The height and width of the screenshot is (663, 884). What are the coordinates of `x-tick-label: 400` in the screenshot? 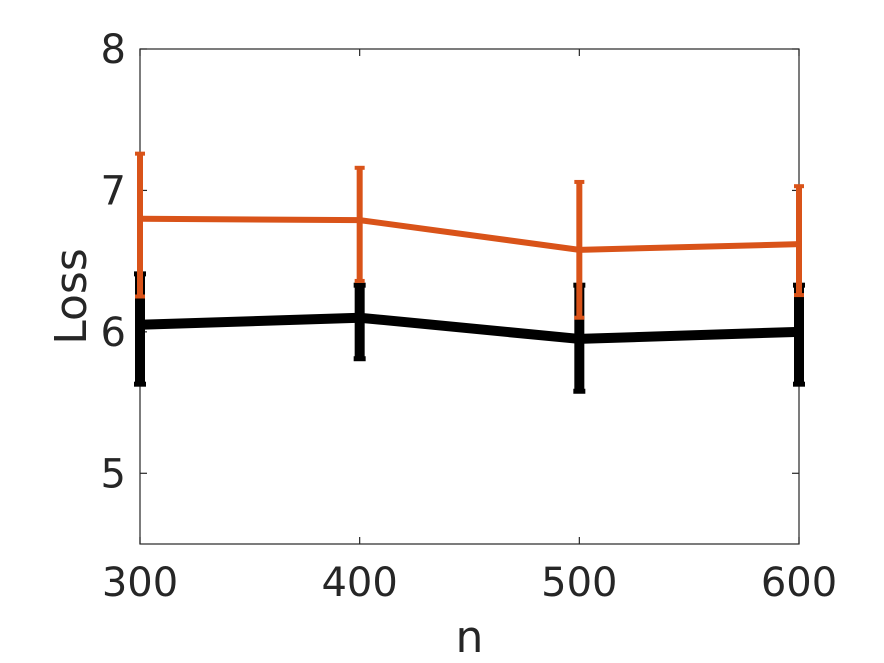 It's located at (359, 583).